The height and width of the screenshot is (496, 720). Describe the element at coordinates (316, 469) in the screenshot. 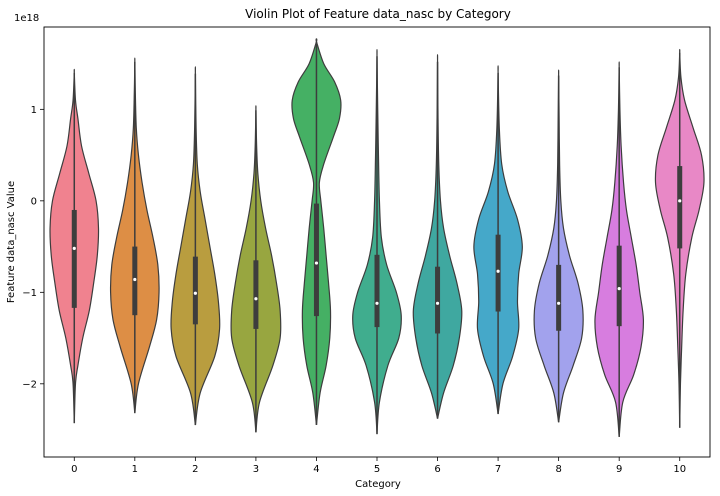

I see `x-tick-label: 4` at that location.